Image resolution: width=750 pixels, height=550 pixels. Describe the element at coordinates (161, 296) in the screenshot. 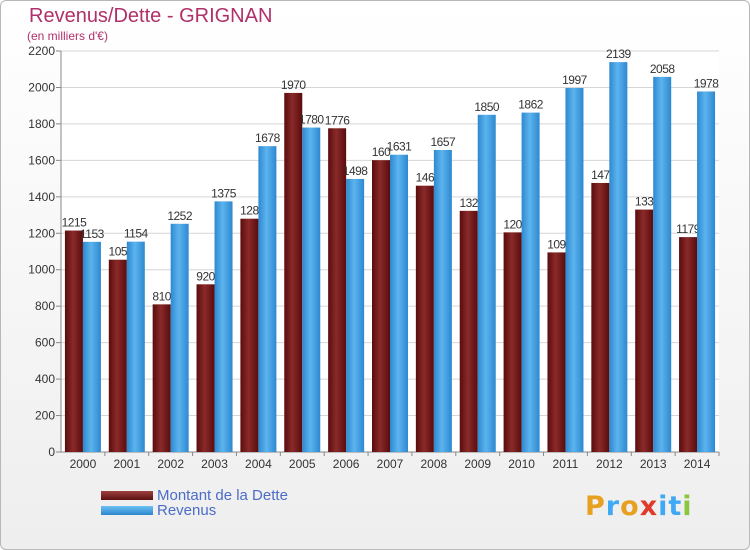

I see `data-label-dette: 810` at that location.